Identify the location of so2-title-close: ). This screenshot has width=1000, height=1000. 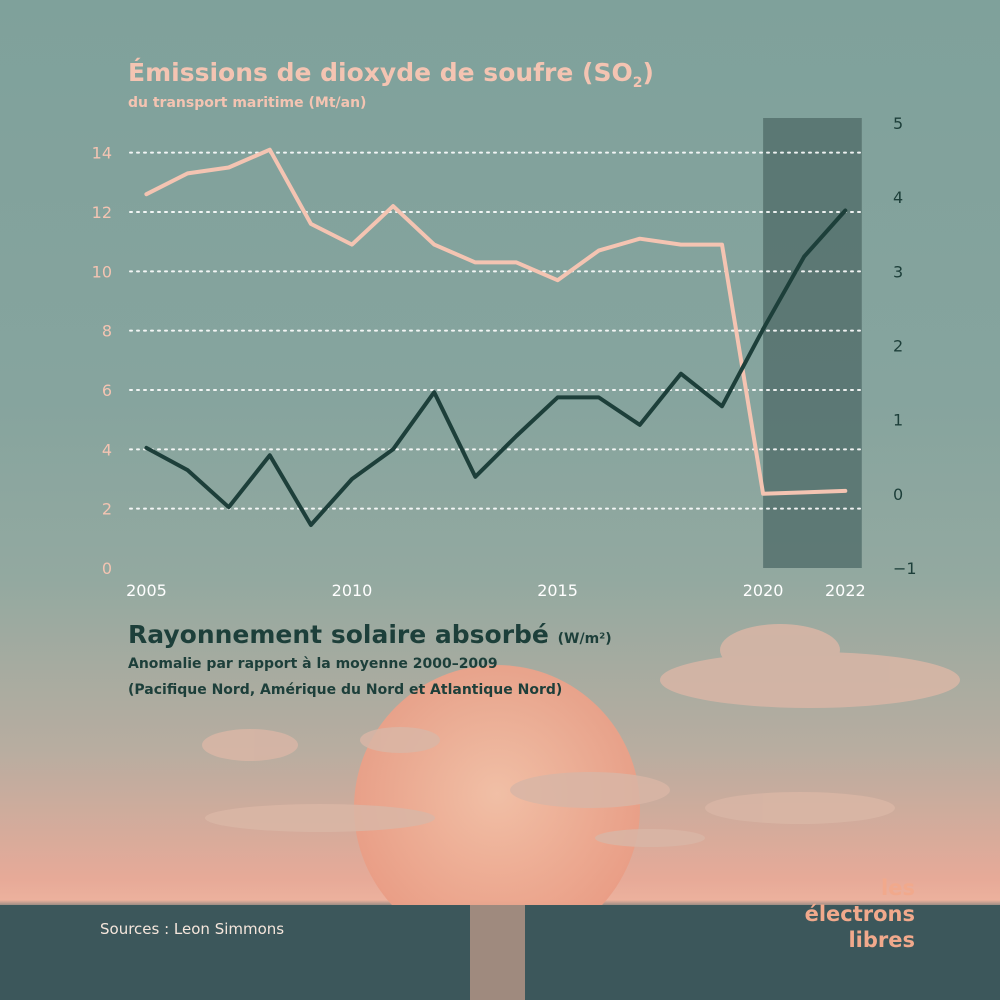
(648, 72).